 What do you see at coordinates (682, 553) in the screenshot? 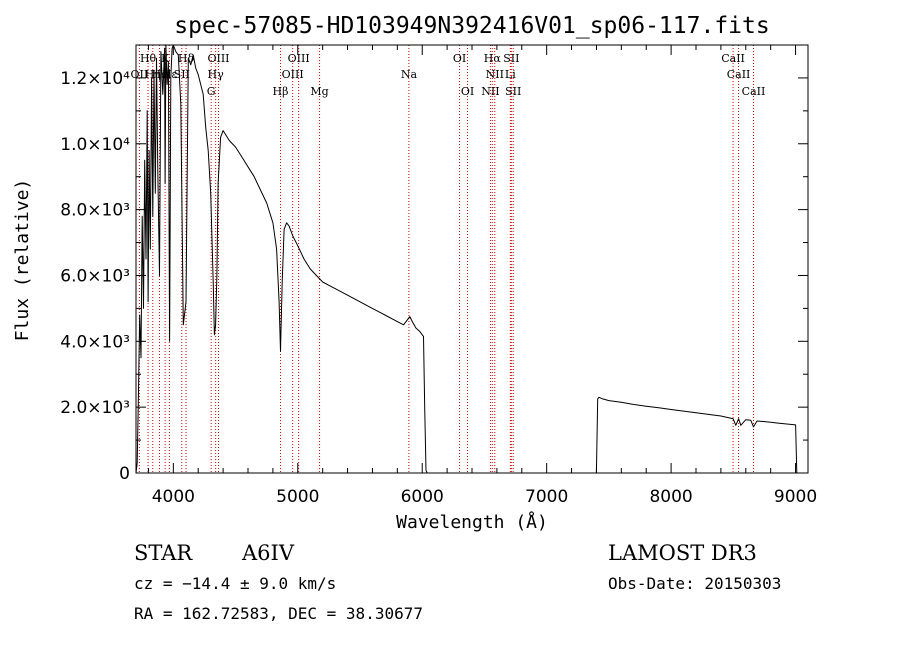
I see `survey-name: LAMOST DR3` at bounding box center [682, 553].